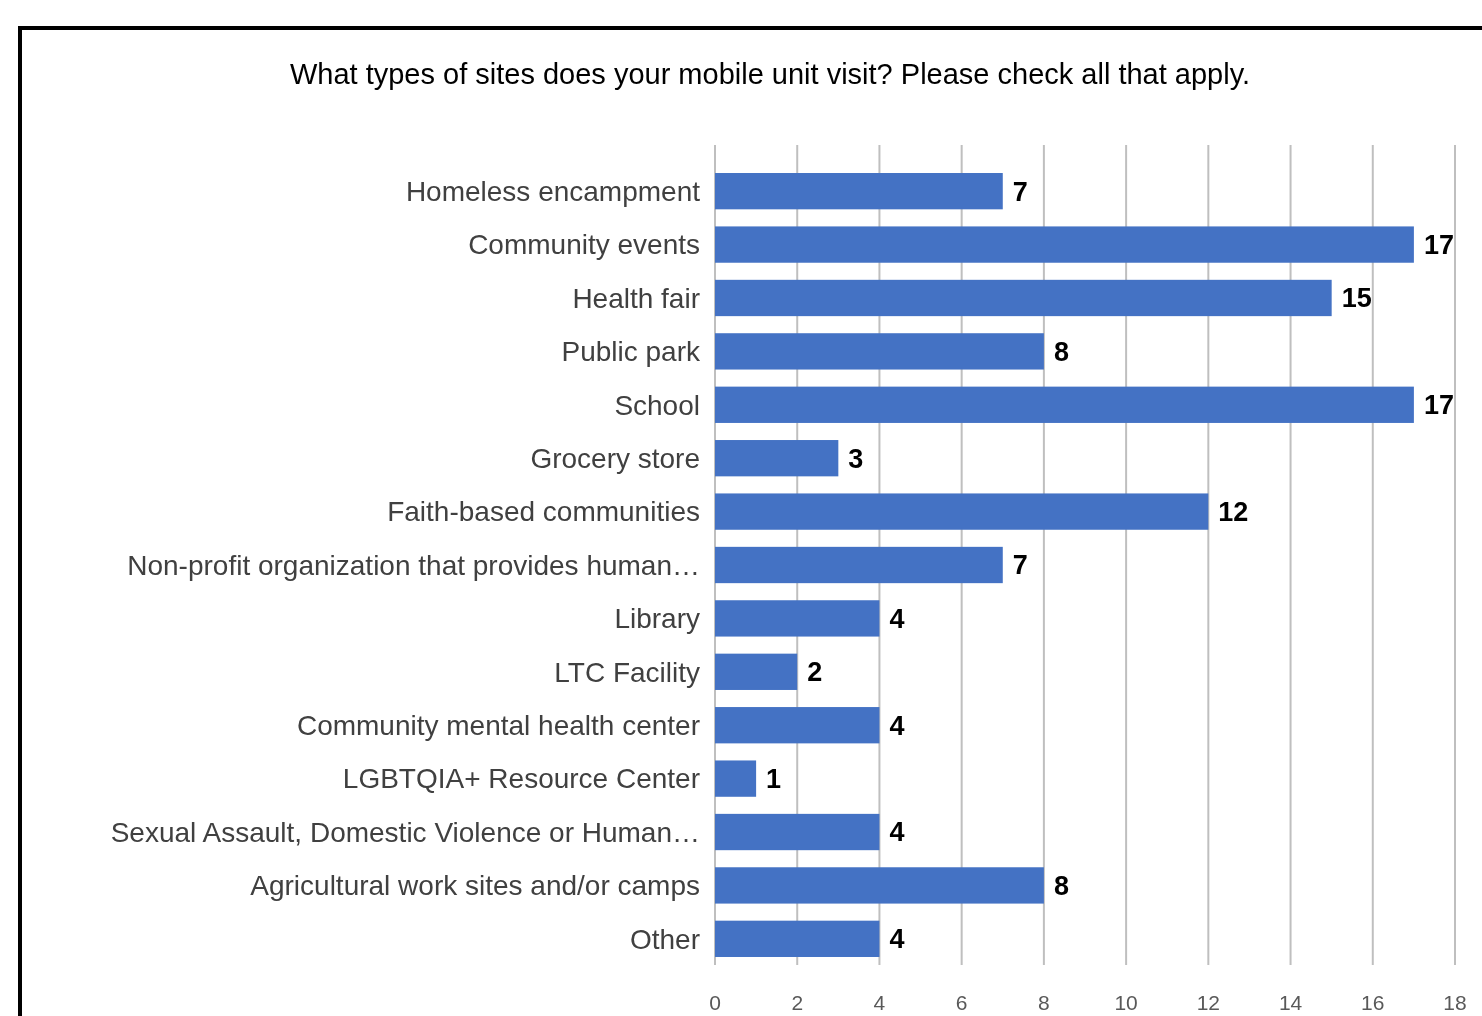  I want to click on y-tick-label: Faith-based communities, so click(543, 512).